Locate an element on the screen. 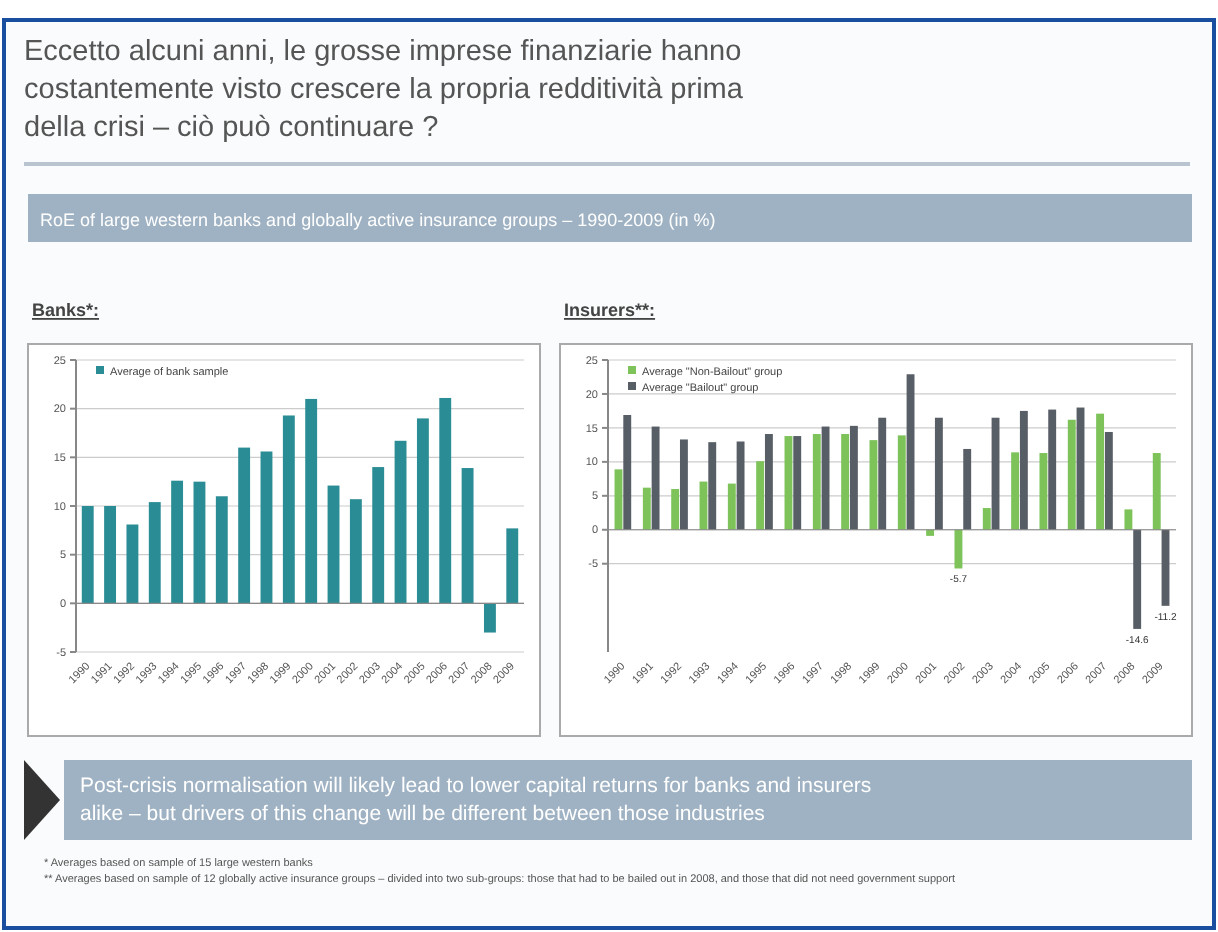 The height and width of the screenshot is (932, 1218). chart-title: Banks*: is located at coordinates (66, 310).